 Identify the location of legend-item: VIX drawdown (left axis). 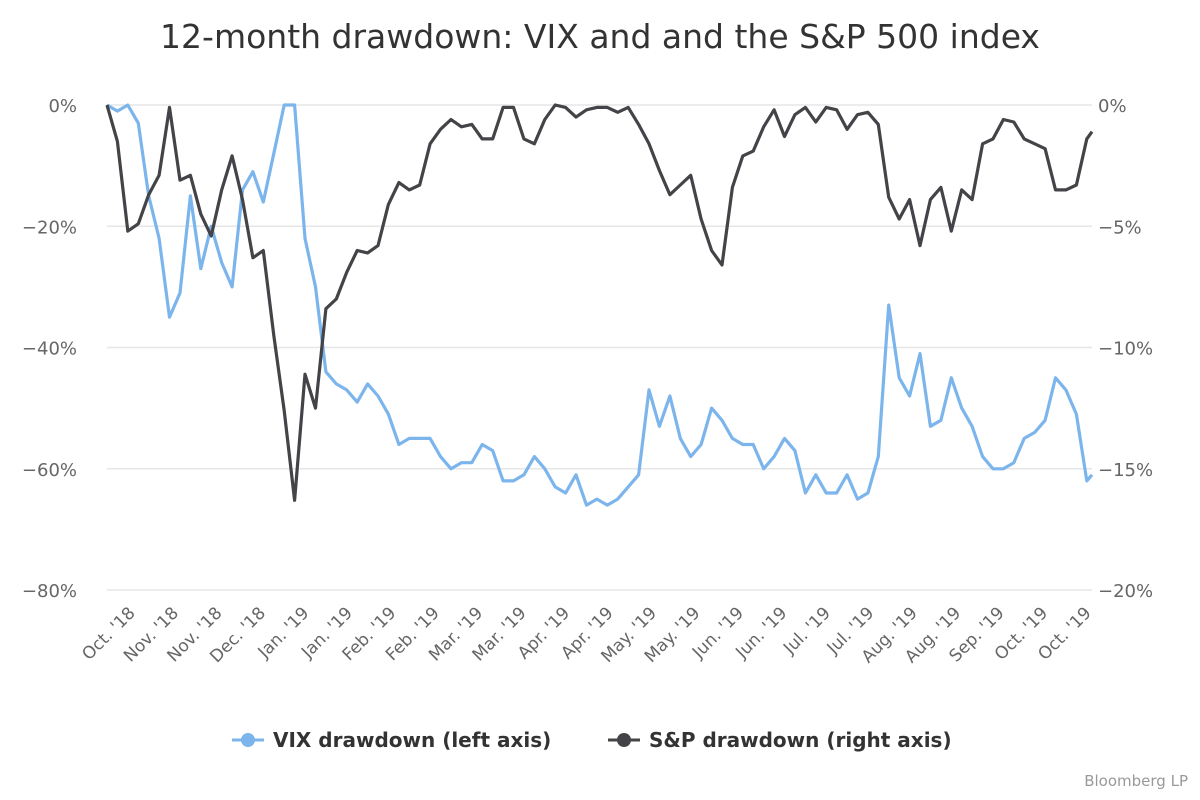
(391, 740).